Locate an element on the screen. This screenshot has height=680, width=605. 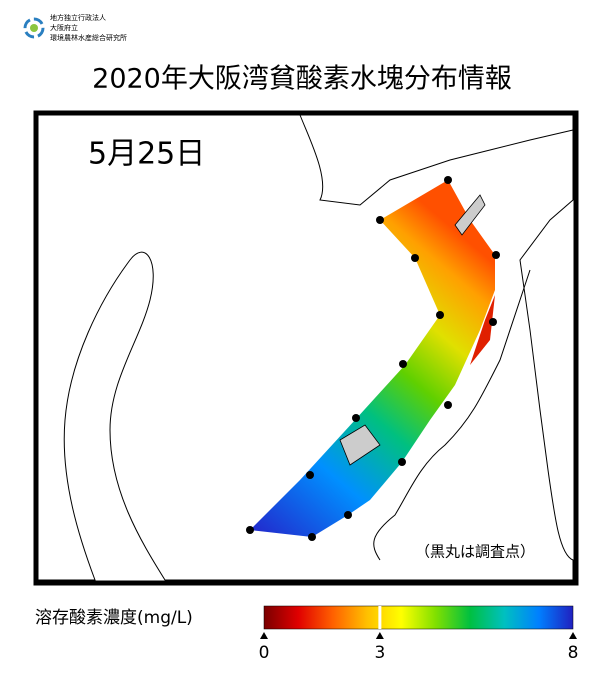
map-date: 5月25日 is located at coordinates (146, 154).